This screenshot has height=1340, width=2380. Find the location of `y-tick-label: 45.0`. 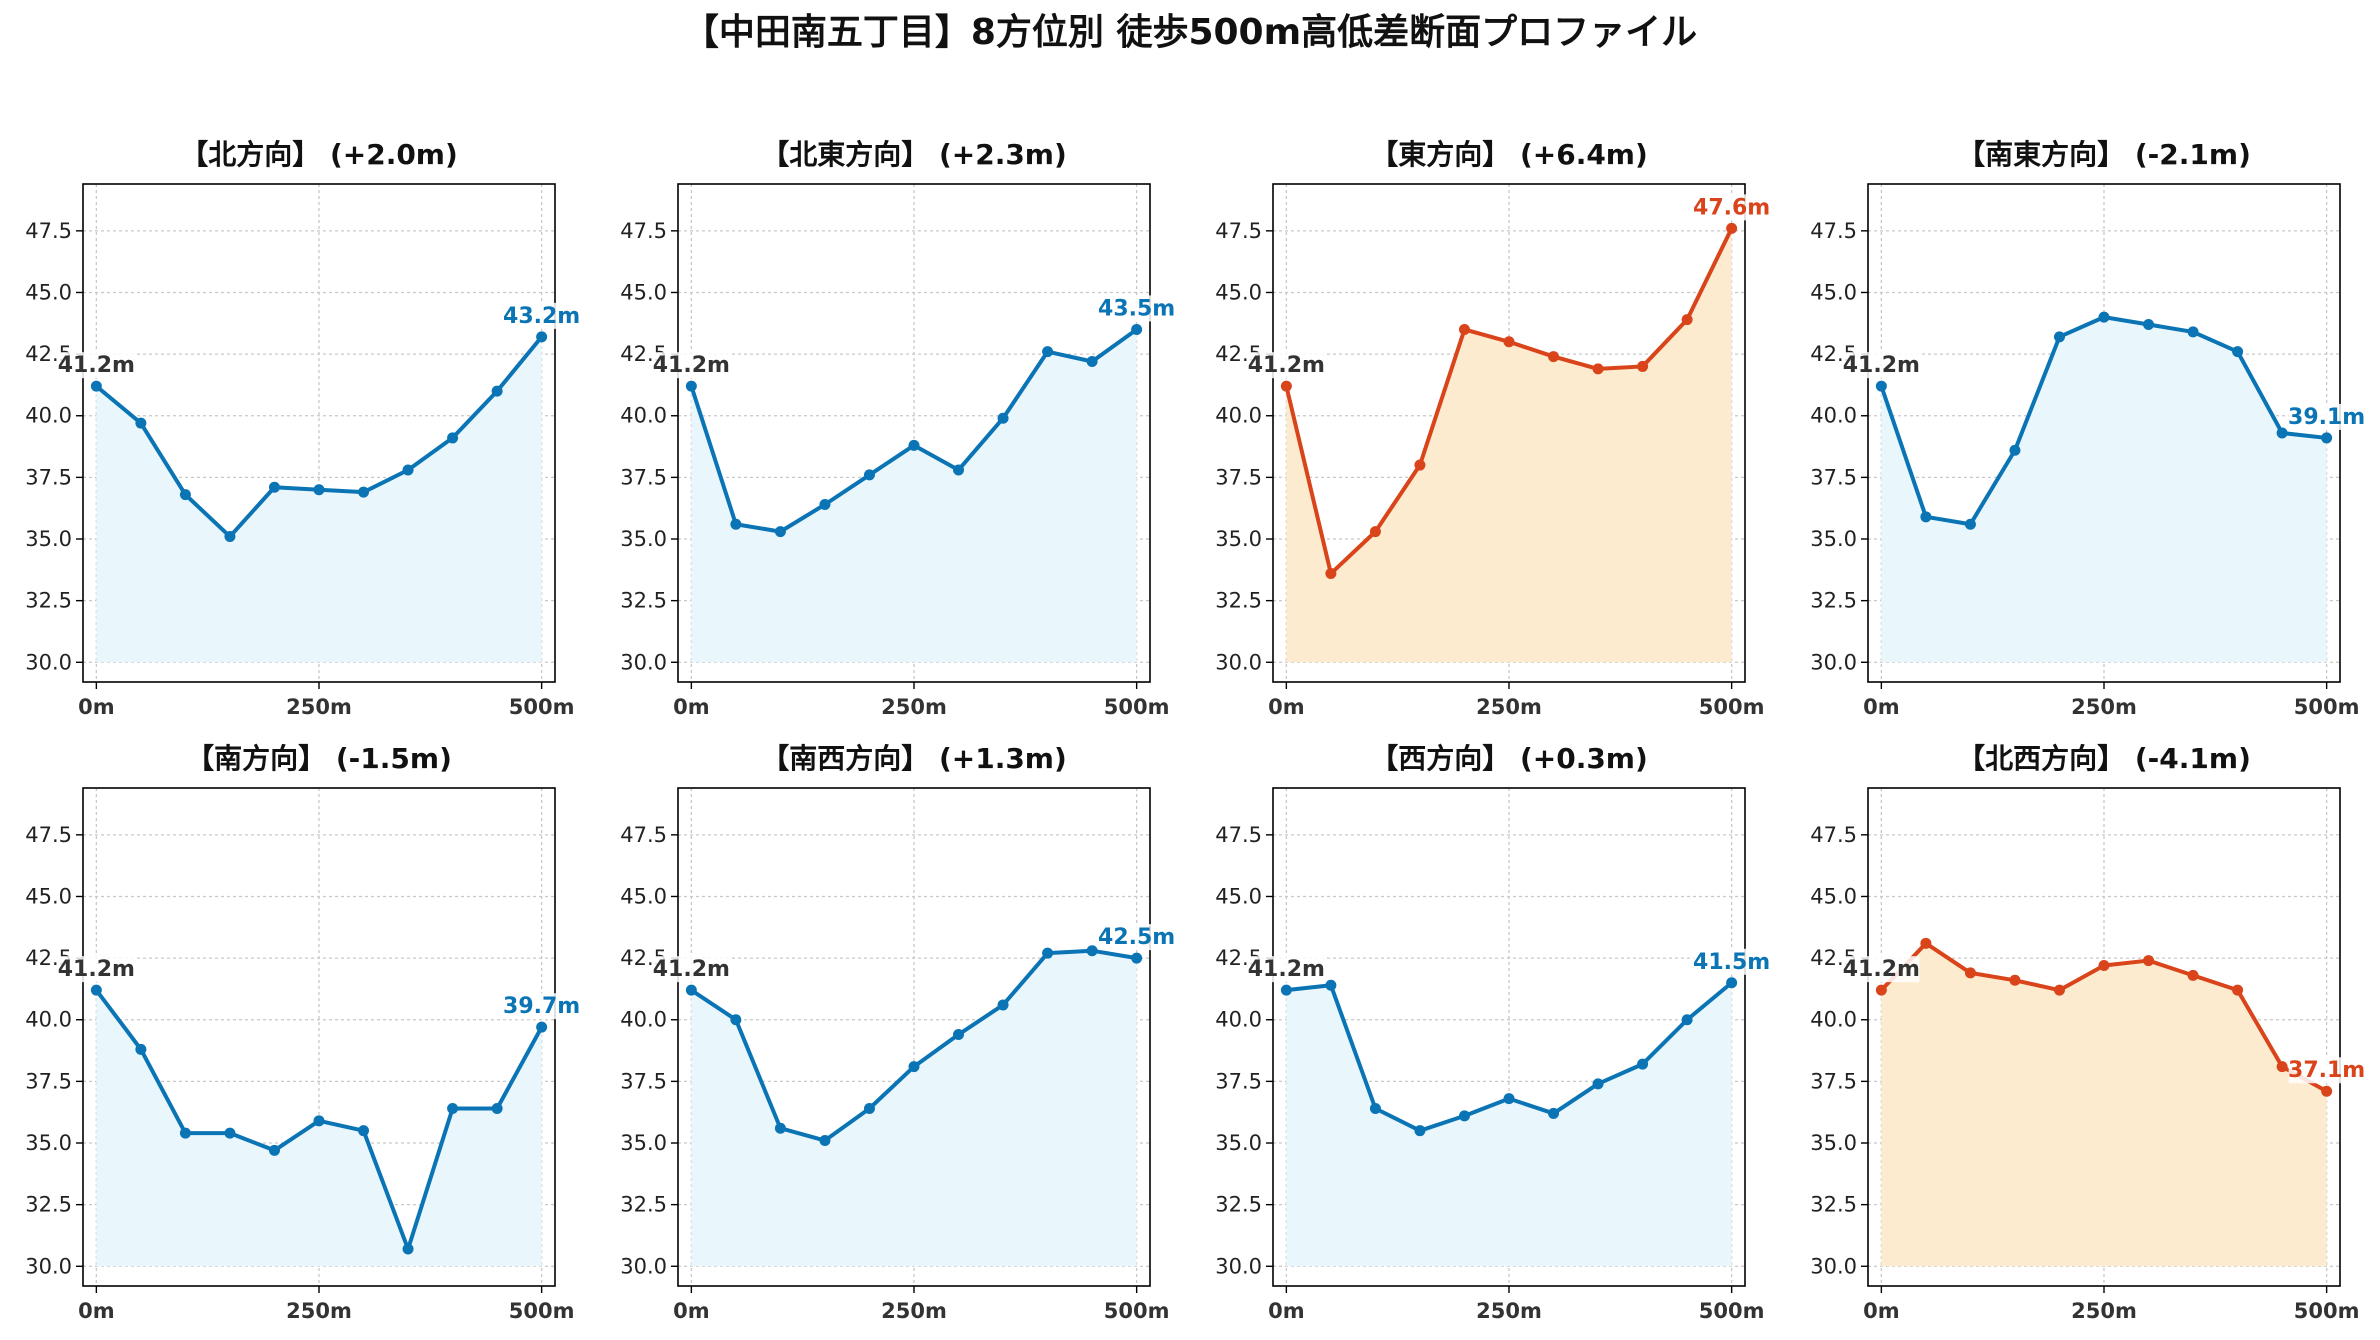

y-tick-label: 45.0 is located at coordinates (48, 292).